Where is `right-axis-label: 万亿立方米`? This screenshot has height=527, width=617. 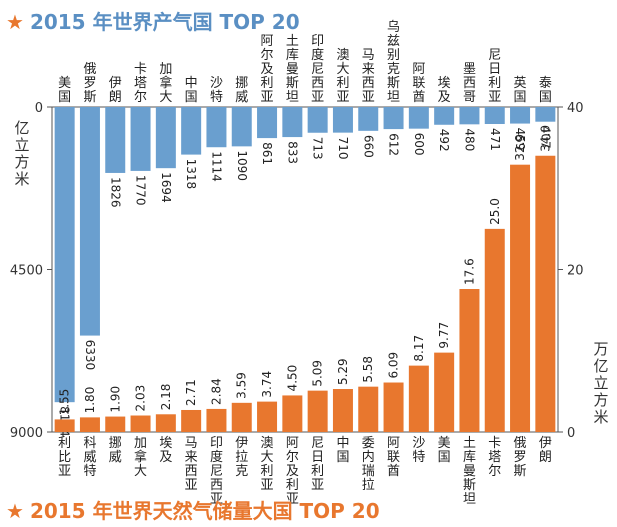 right-axis-label: 万亿立方米 is located at coordinates (600, 383).